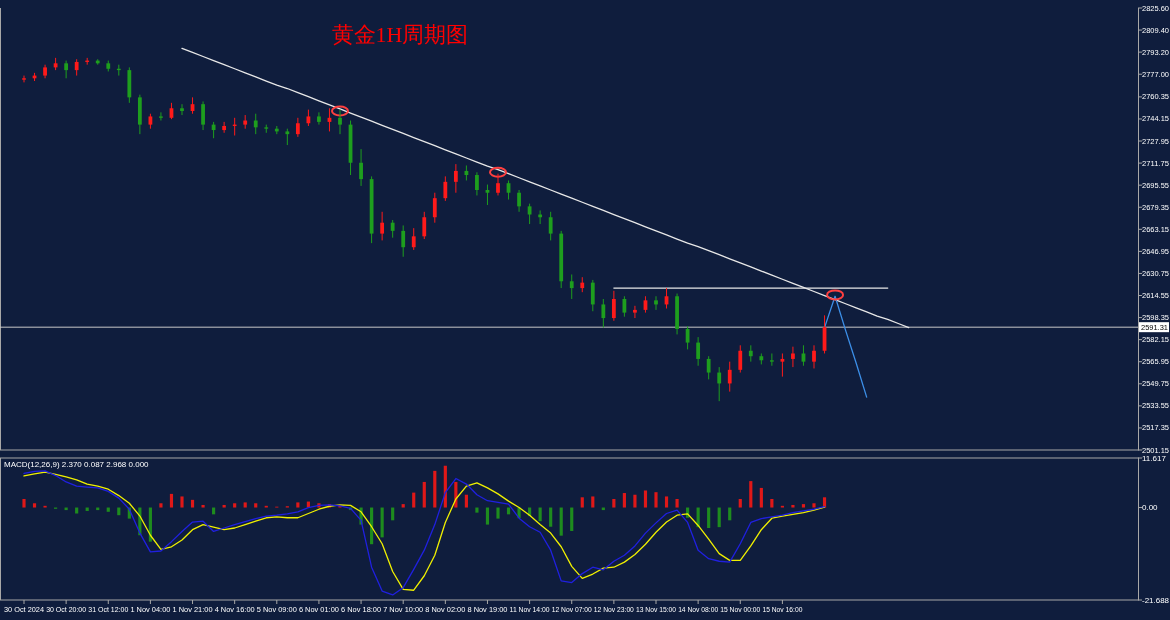  Describe the element at coordinates (1156, 207) in the screenshot. I see `y-tick-label: 2679.35` at that location.